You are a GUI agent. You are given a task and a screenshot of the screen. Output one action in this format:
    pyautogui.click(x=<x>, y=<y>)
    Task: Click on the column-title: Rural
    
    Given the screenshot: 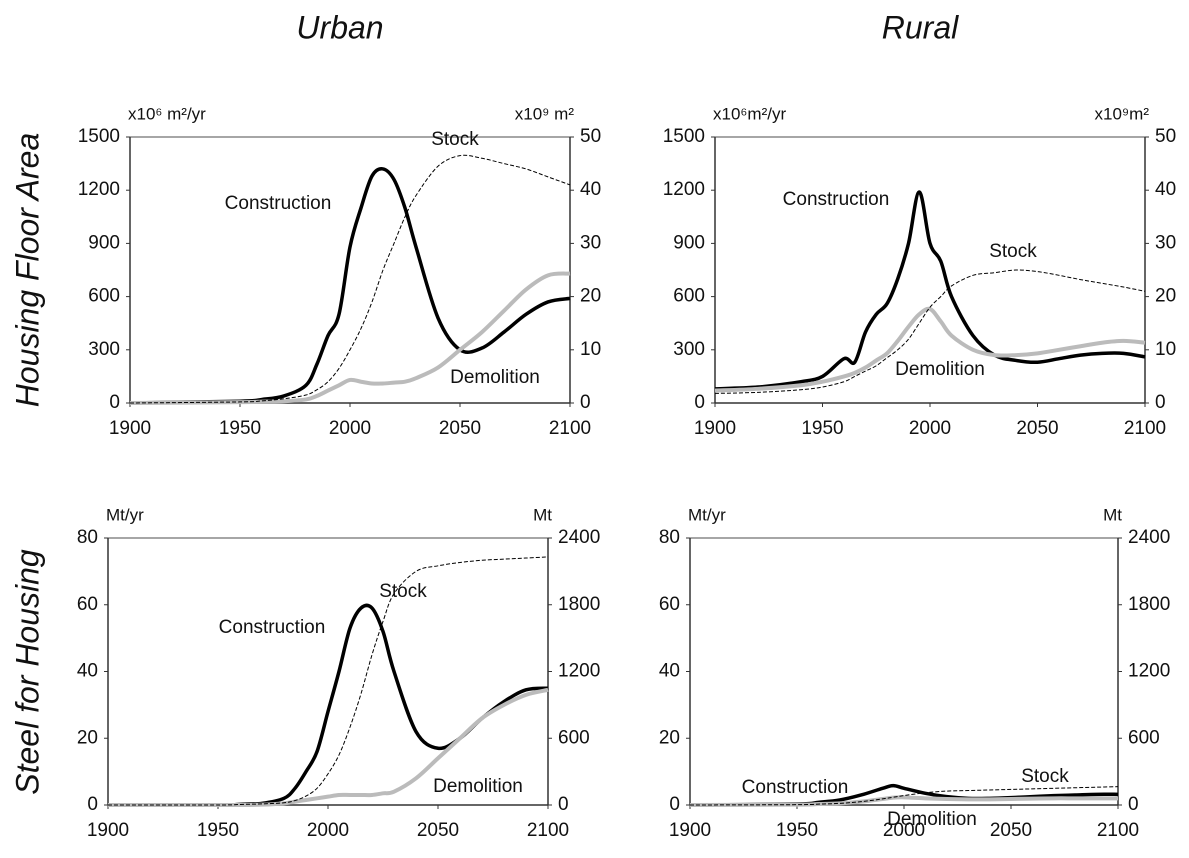 What is the action you would take?
    pyautogui.click(x=920, y=27)
    